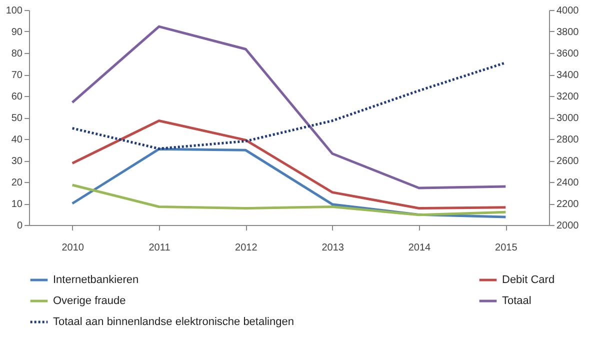 This screenshot has height=346, width=610. I want to click on y-tick-label: 80, so click(17, 54).